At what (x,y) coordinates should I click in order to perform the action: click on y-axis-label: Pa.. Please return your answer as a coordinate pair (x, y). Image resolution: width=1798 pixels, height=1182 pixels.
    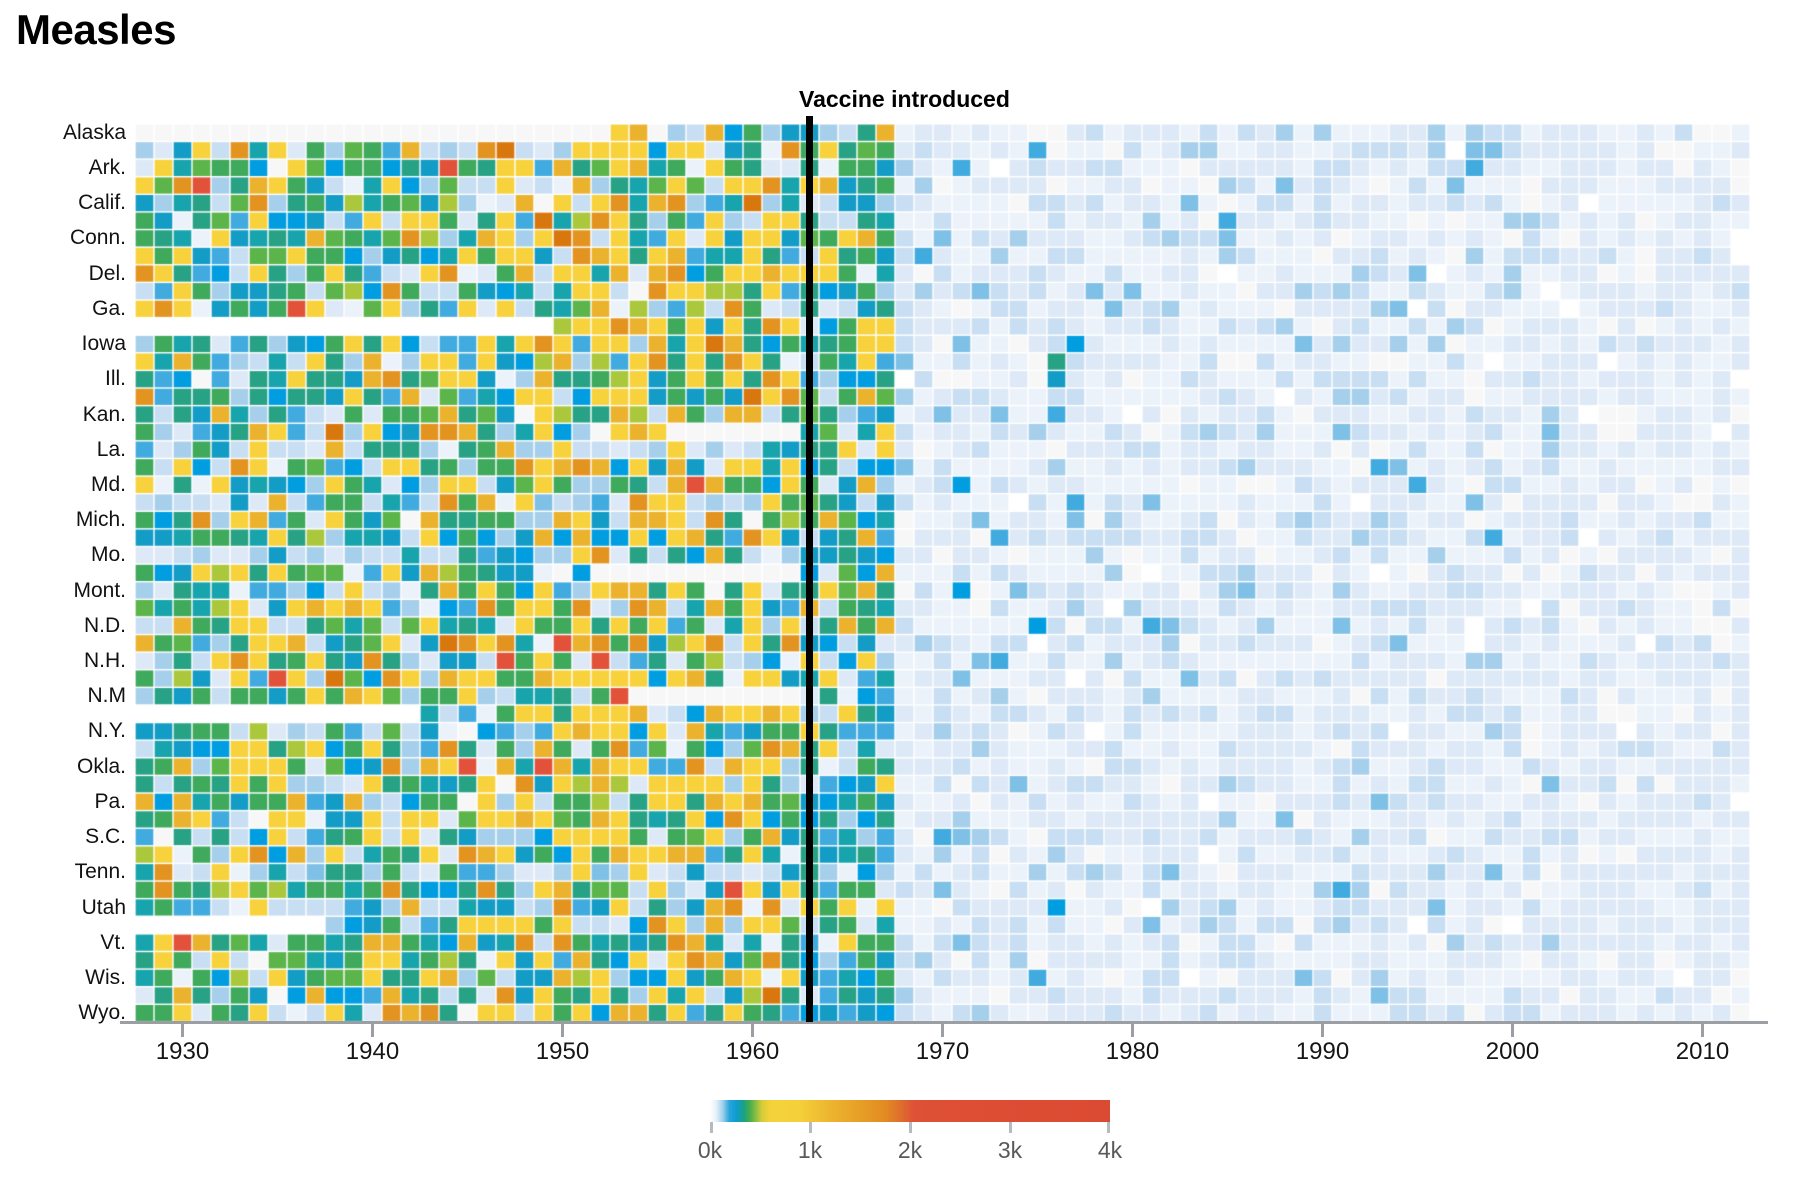
    Looking at the image, I should click on (110, 801).